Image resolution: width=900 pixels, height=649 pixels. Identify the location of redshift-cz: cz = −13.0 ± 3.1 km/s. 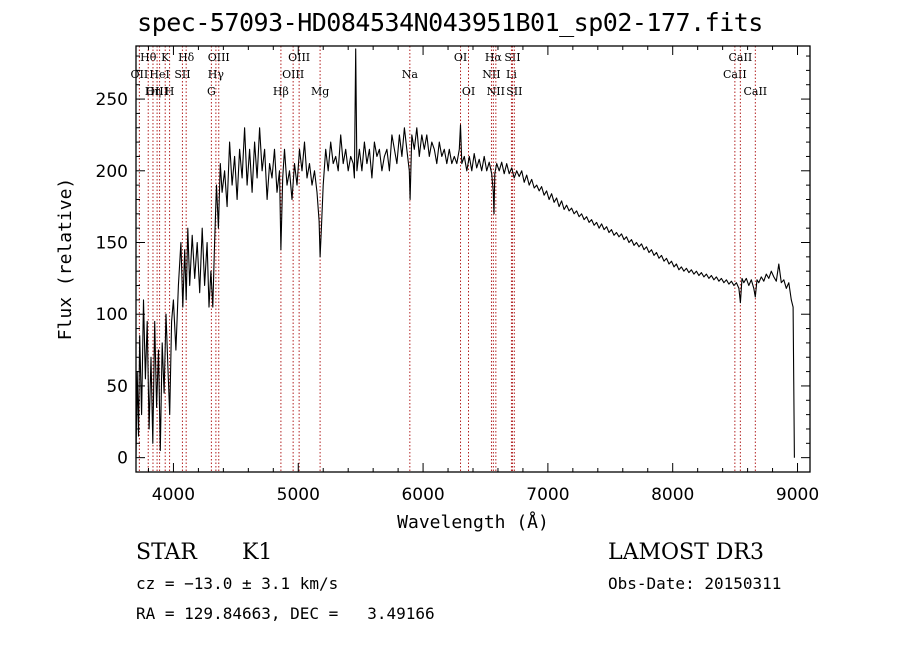
(237, 583).